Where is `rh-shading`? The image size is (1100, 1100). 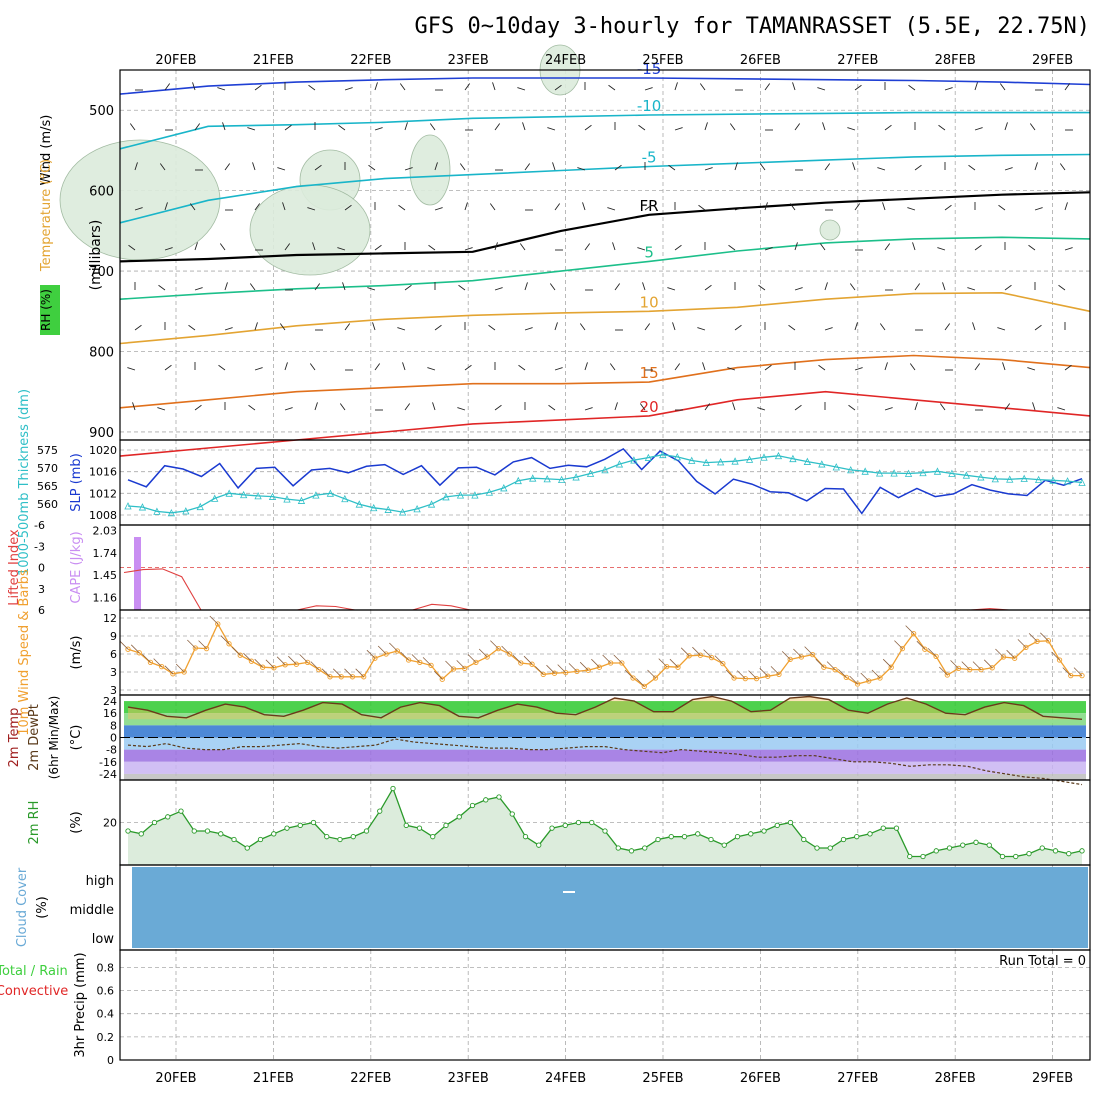
rh-shading is located at coordinates (430, 170).